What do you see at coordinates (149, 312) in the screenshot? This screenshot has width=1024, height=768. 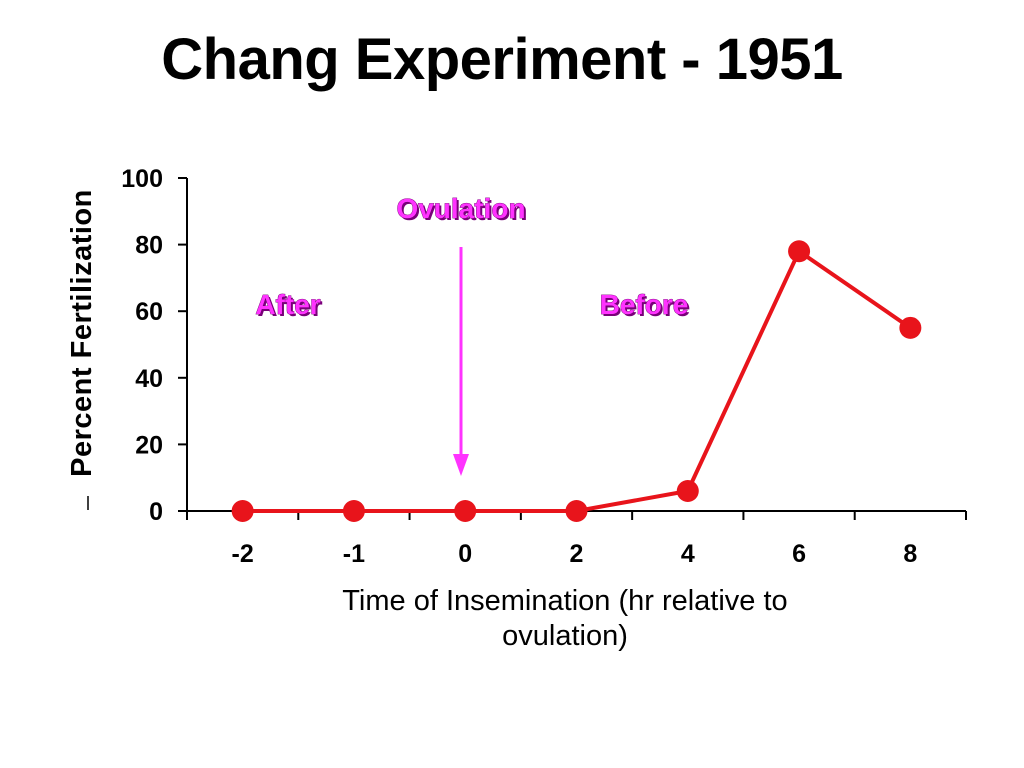 I see `y-tick-label: 60` at bounding box center [149, 312].